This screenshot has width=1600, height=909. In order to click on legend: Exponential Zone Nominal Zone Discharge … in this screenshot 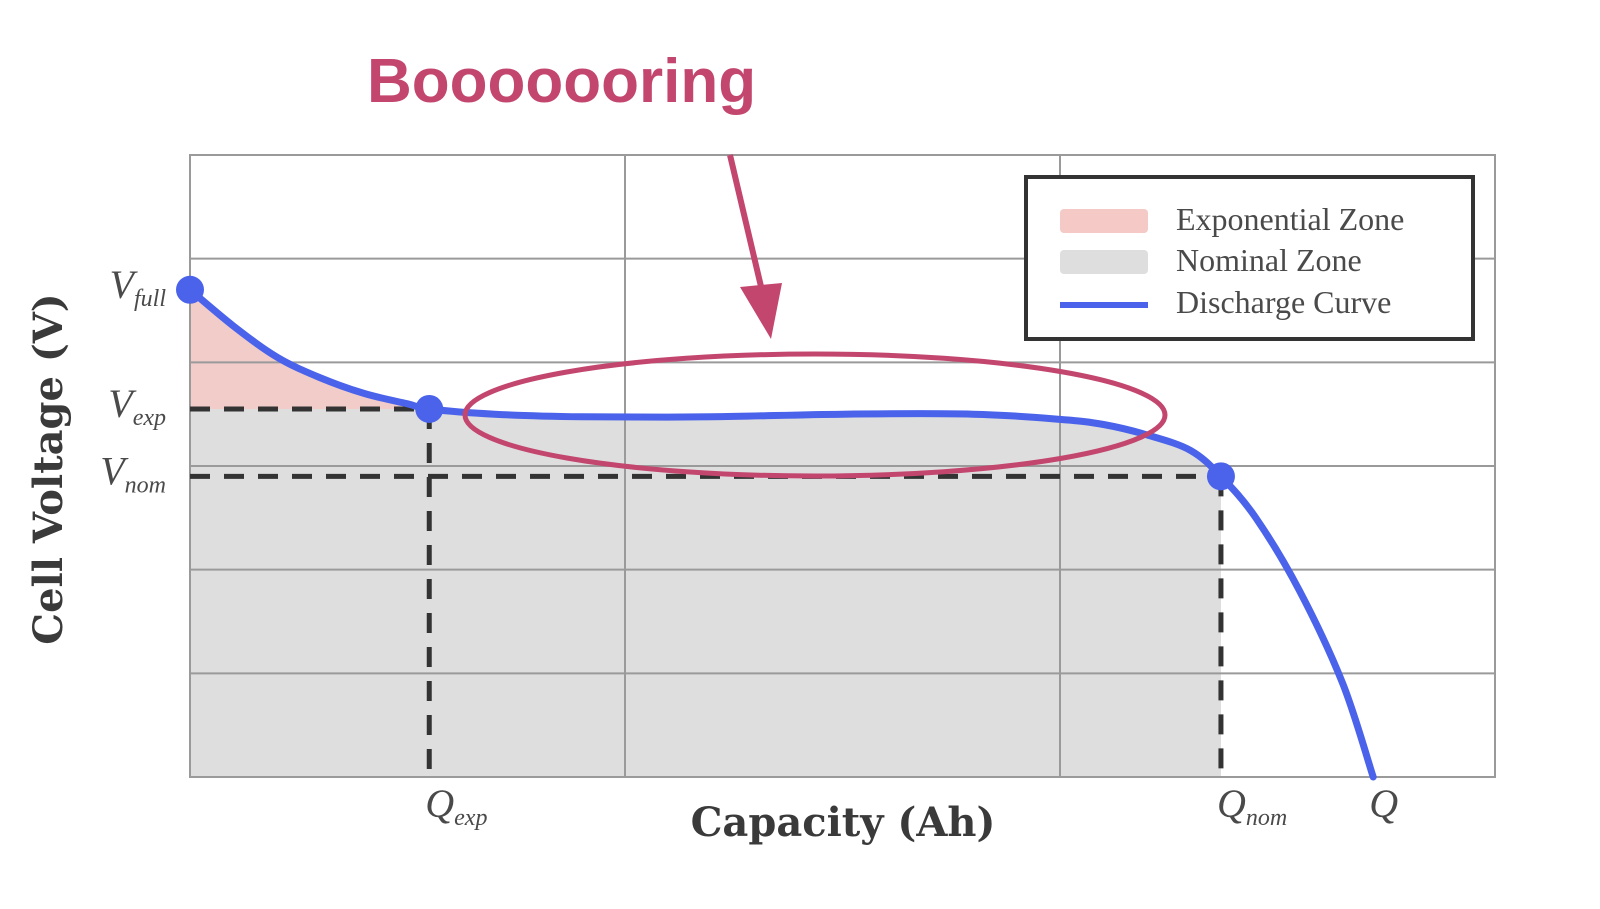, I will do `click(1249, 258)`.